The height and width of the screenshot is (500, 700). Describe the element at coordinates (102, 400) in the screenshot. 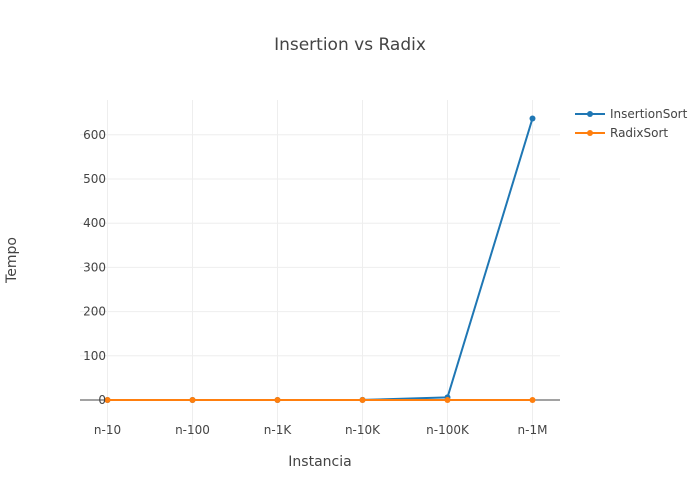

I see `y-tick-label: 0` at that location.